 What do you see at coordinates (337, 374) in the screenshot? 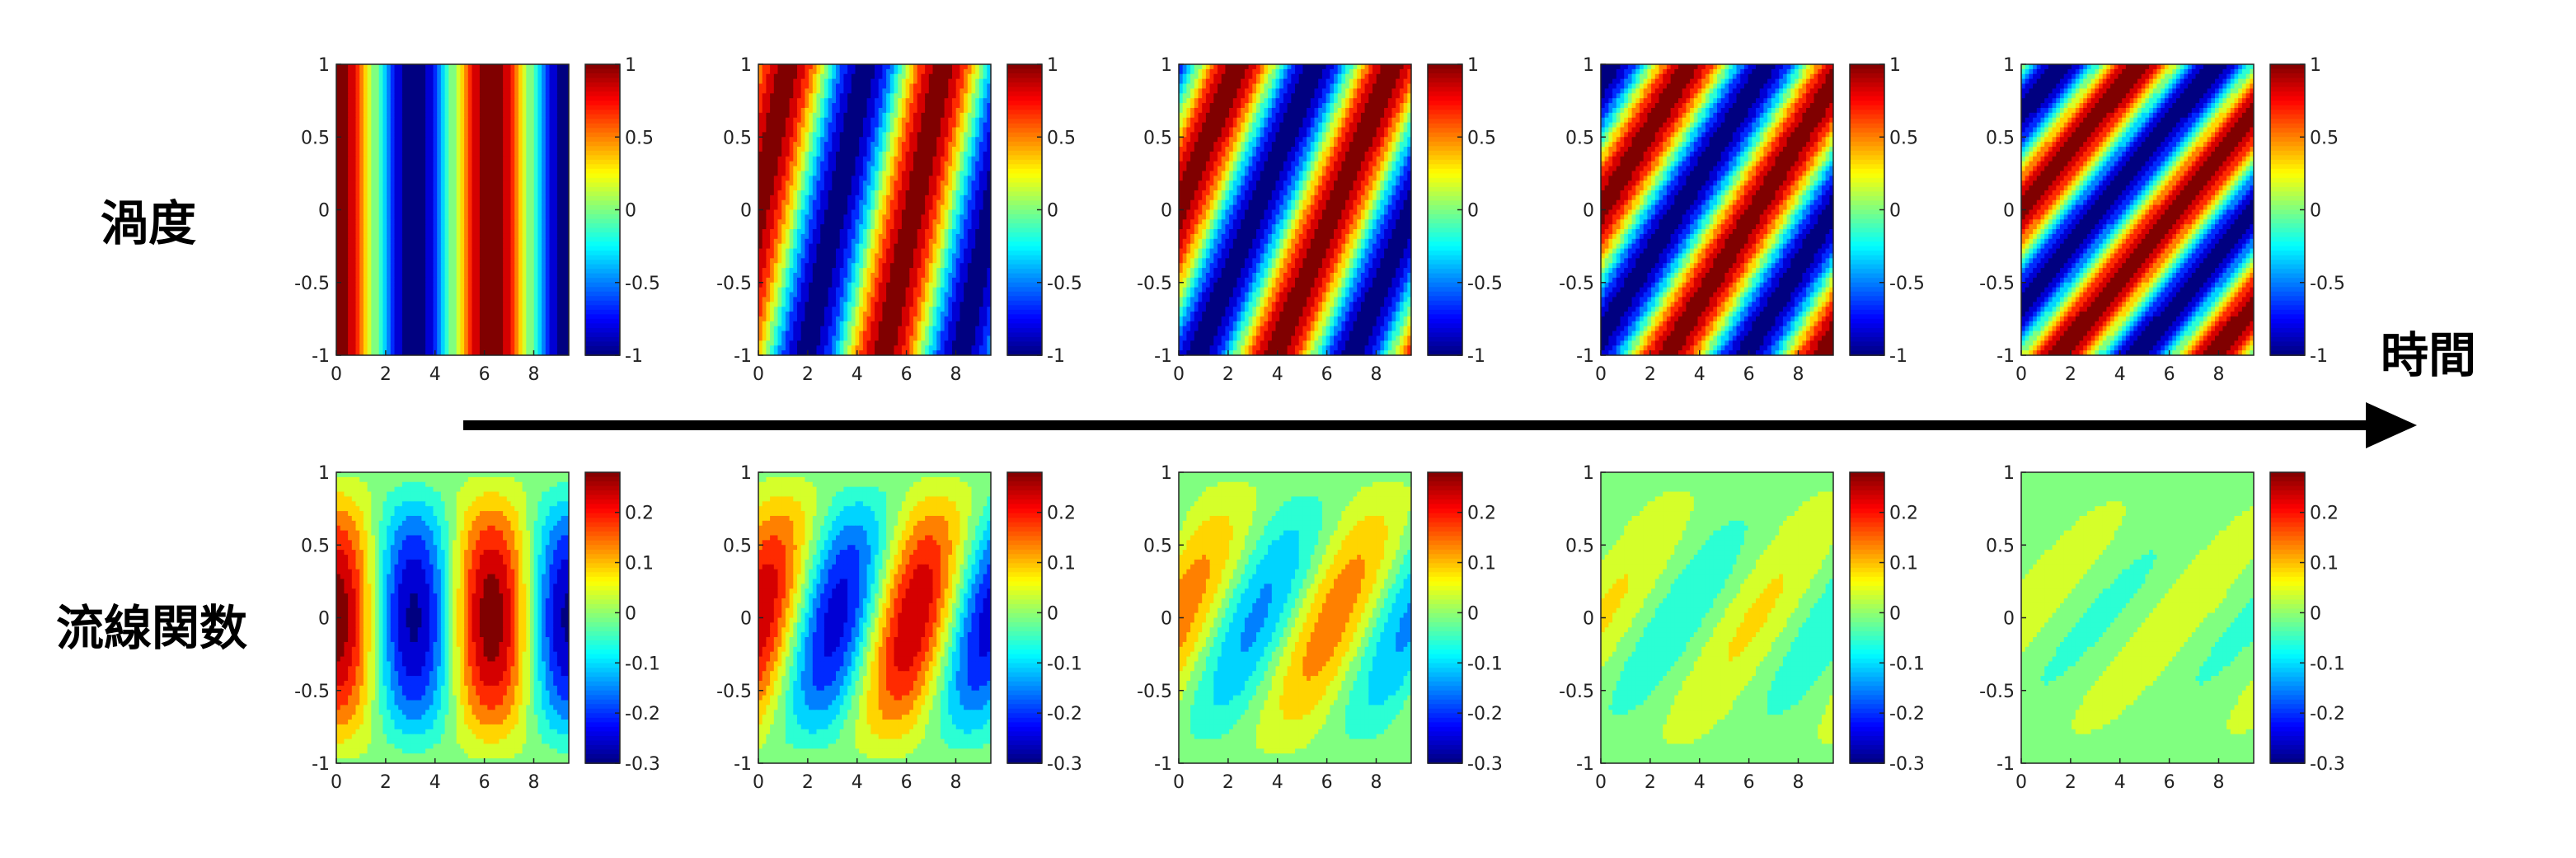
I see `x-tick-label: 0` at bounding box center [337, 374].